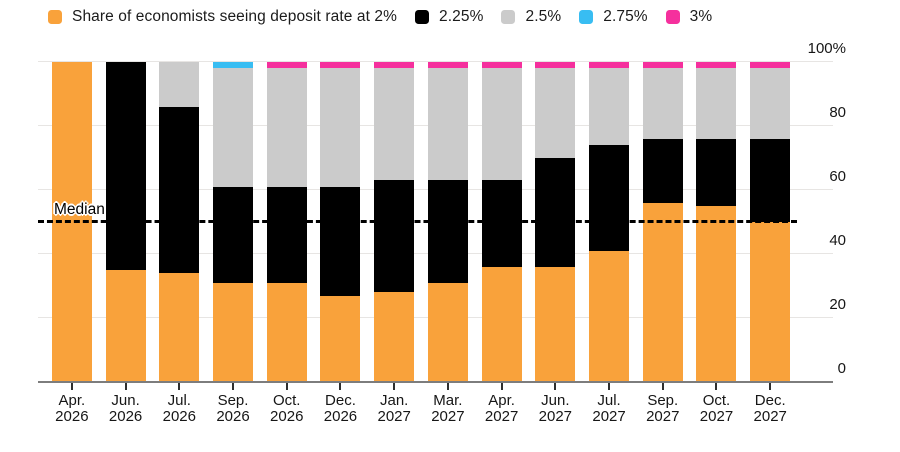 Image resolution: width=900 pixels, height=452 pixels. Describe the element at coordinates (394, 400) in the screenshot. I see `x-tick-label-month: Jan.` at that location.